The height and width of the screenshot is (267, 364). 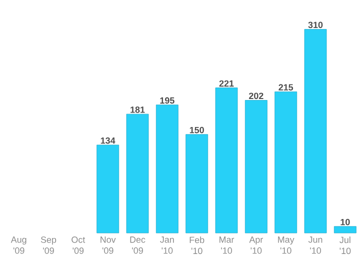 What do you see at coordinates (138, 245) in the screenshot?
I see `x-tick-label: Dec '09` at bounding box center [138, 245].